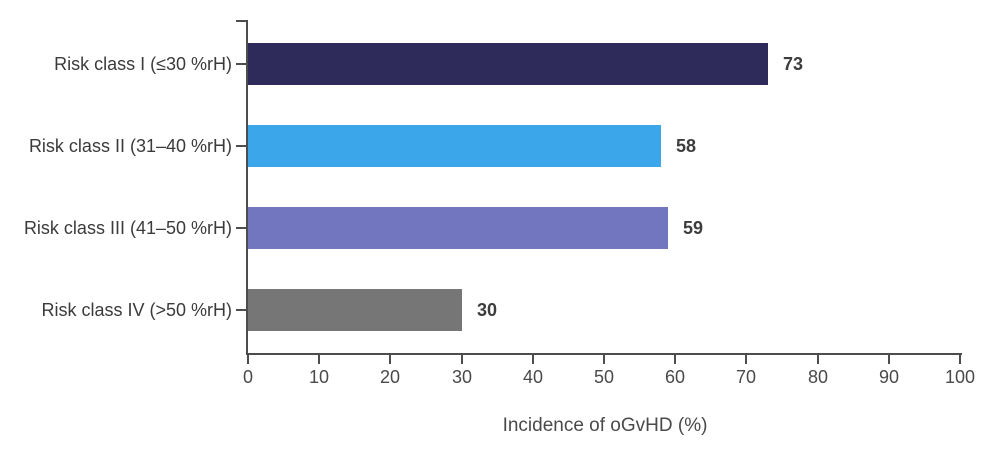 This screenshot has width=1000, height=453. I want to click on category-label: Risk class III (41–50 %rH), so click(127, 228).